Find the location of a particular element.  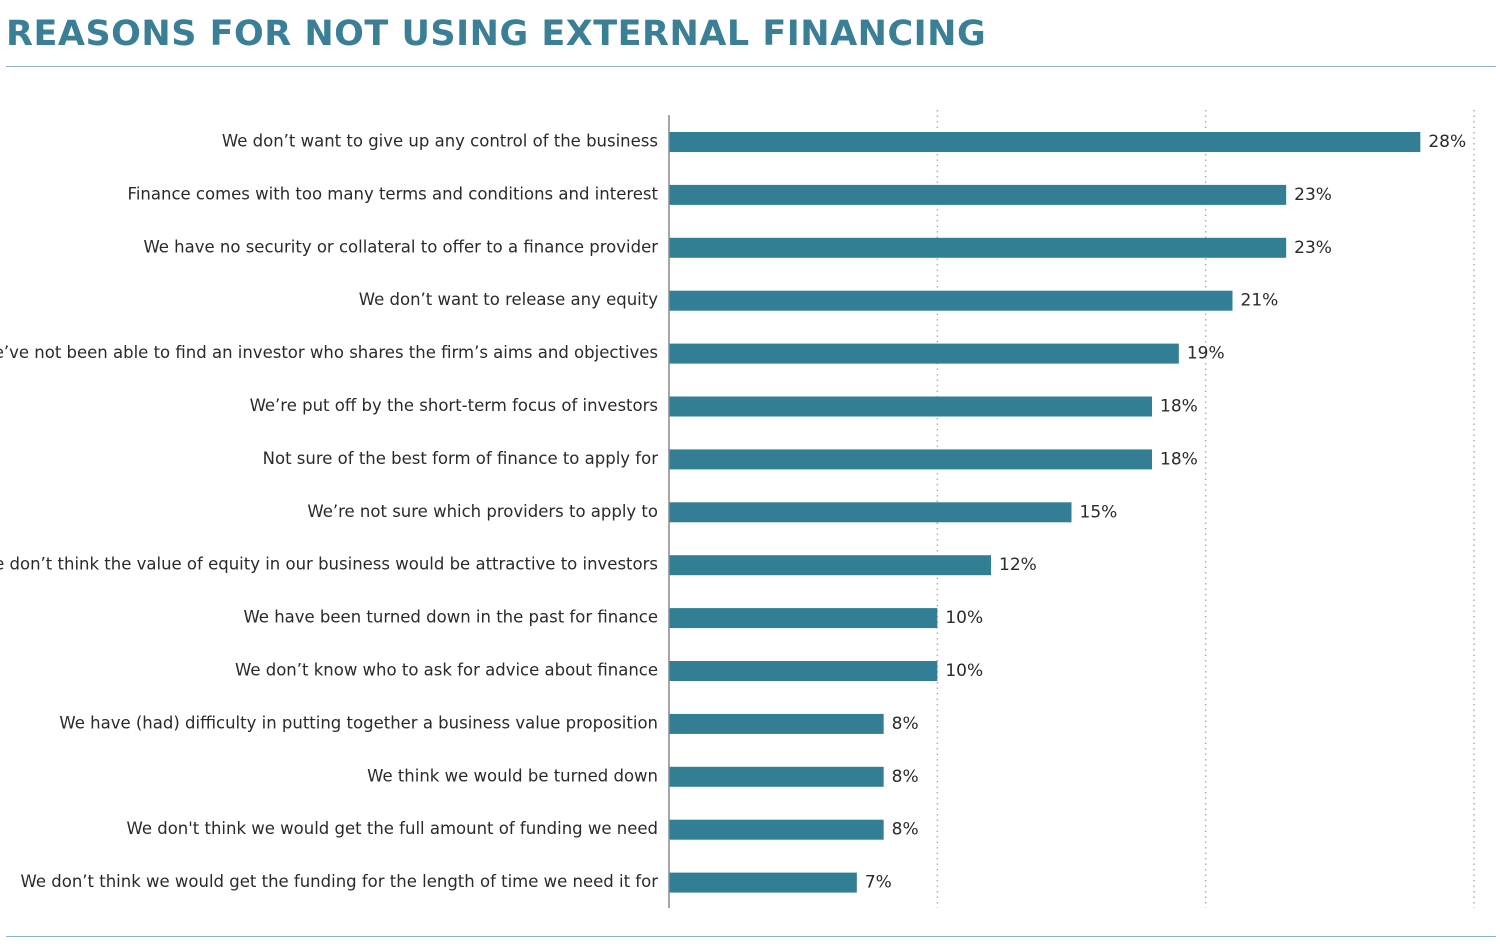

chart-title: REASONS FOR NOT USING EXTERNAL FINANCING is located at coordinates (496, 34).